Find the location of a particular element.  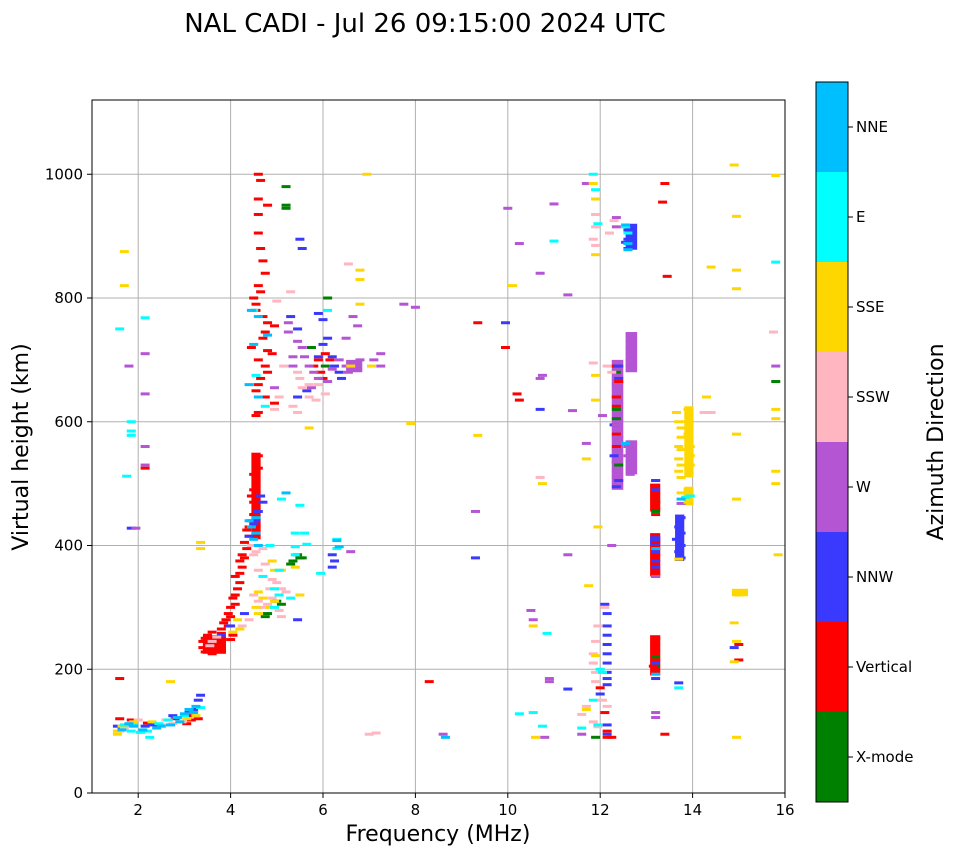

y-tick-label: 1000 is located at coordinates (64, 174).